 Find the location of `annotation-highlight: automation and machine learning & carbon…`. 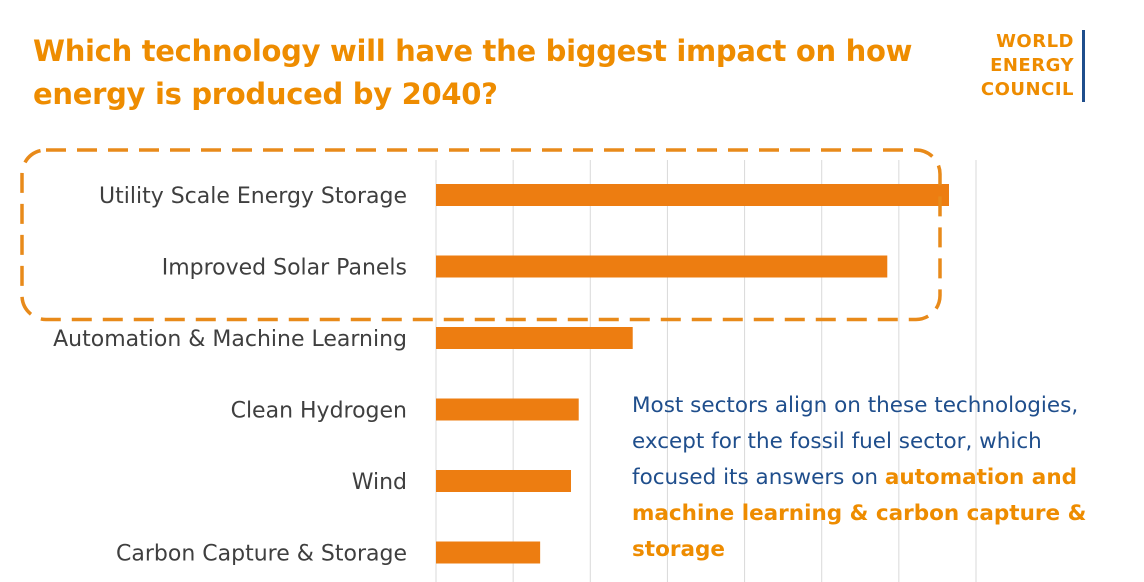

annotation-highlight: automation and machine learning & carbon… is located at coordinates (859, 513).